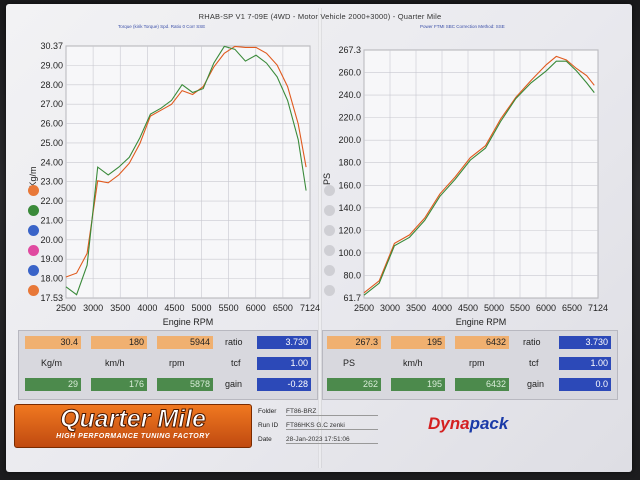  I want to click on unit-rpm-right: rpm, so click(477, 363).